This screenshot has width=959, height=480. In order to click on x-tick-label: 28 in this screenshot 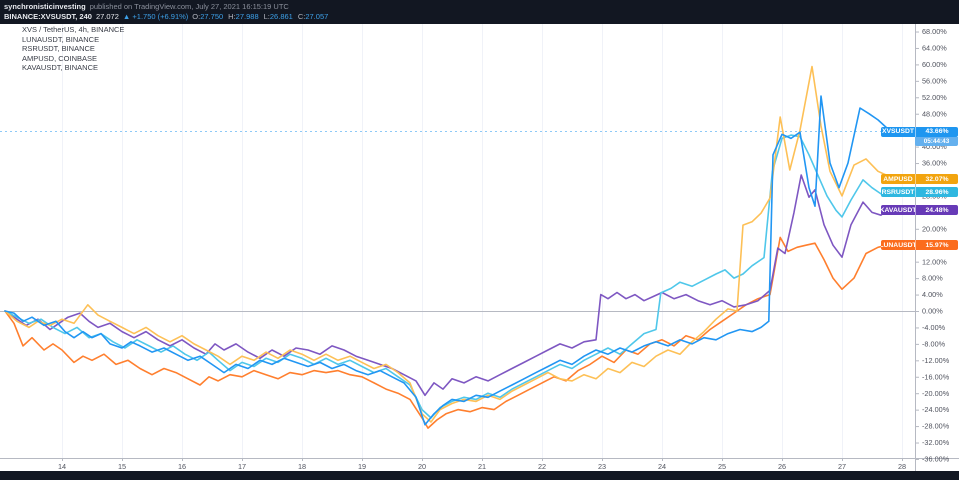, I will do `click(902, 466)`.